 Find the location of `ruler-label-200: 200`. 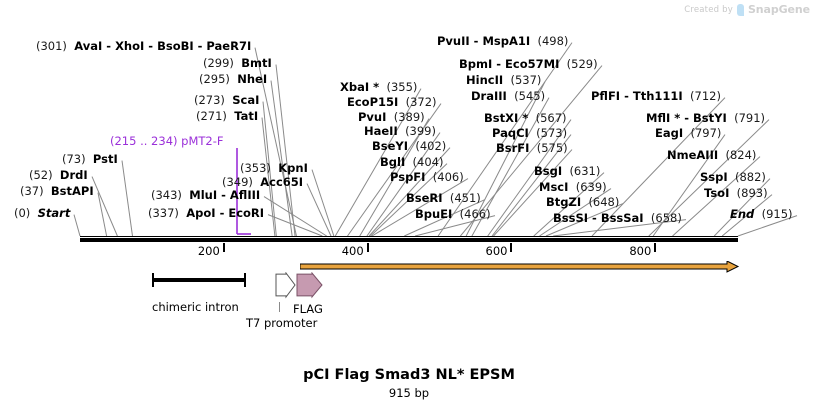

ruler-label-200: 200 is located at coordinates (208, 251).